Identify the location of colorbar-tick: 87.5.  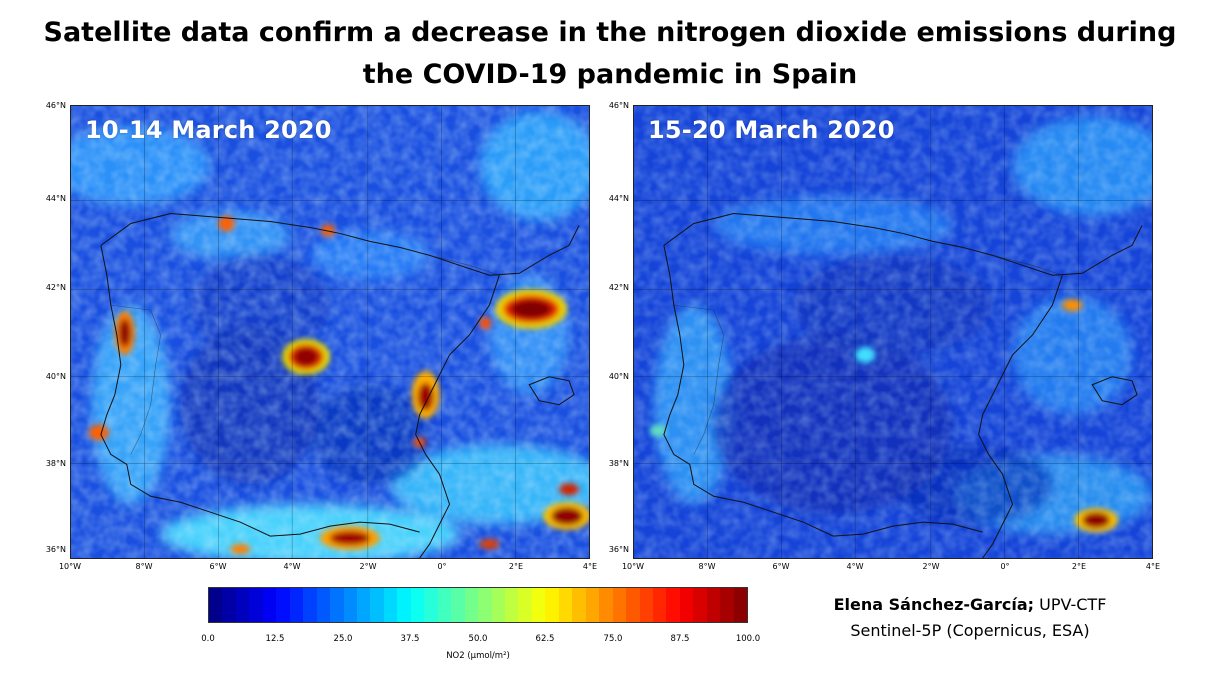
(680, 639).